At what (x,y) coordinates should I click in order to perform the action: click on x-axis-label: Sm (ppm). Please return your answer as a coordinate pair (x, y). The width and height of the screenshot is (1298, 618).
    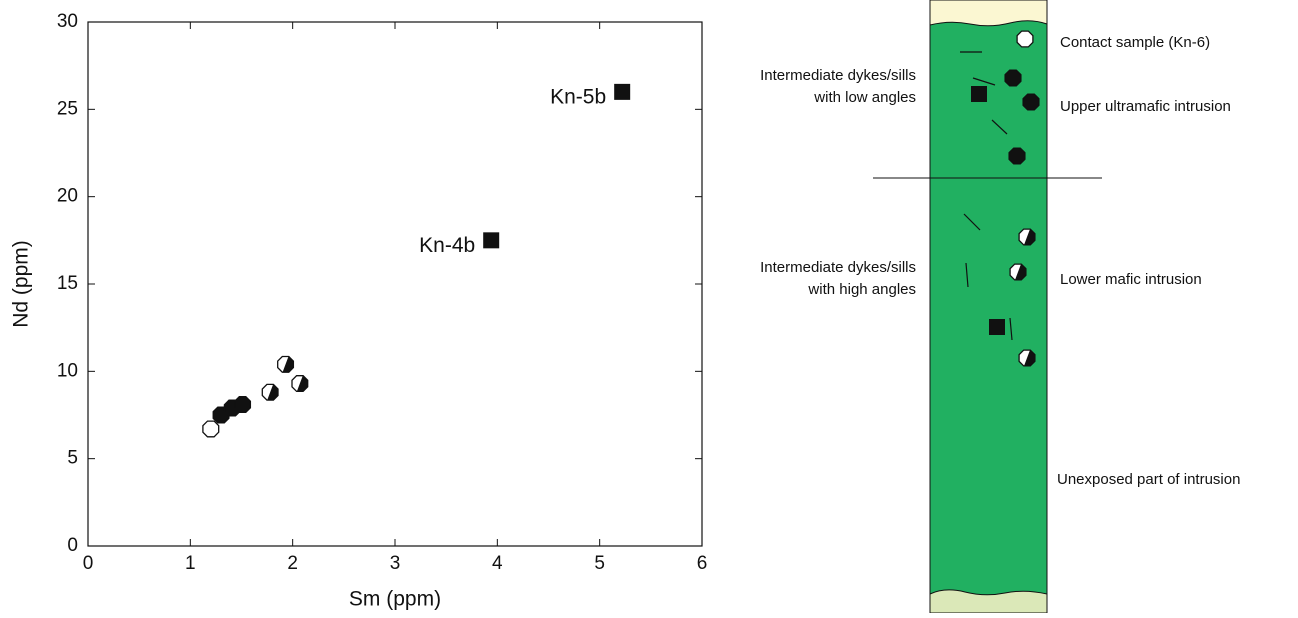
    Looking at the image, I should click on (395, 599).